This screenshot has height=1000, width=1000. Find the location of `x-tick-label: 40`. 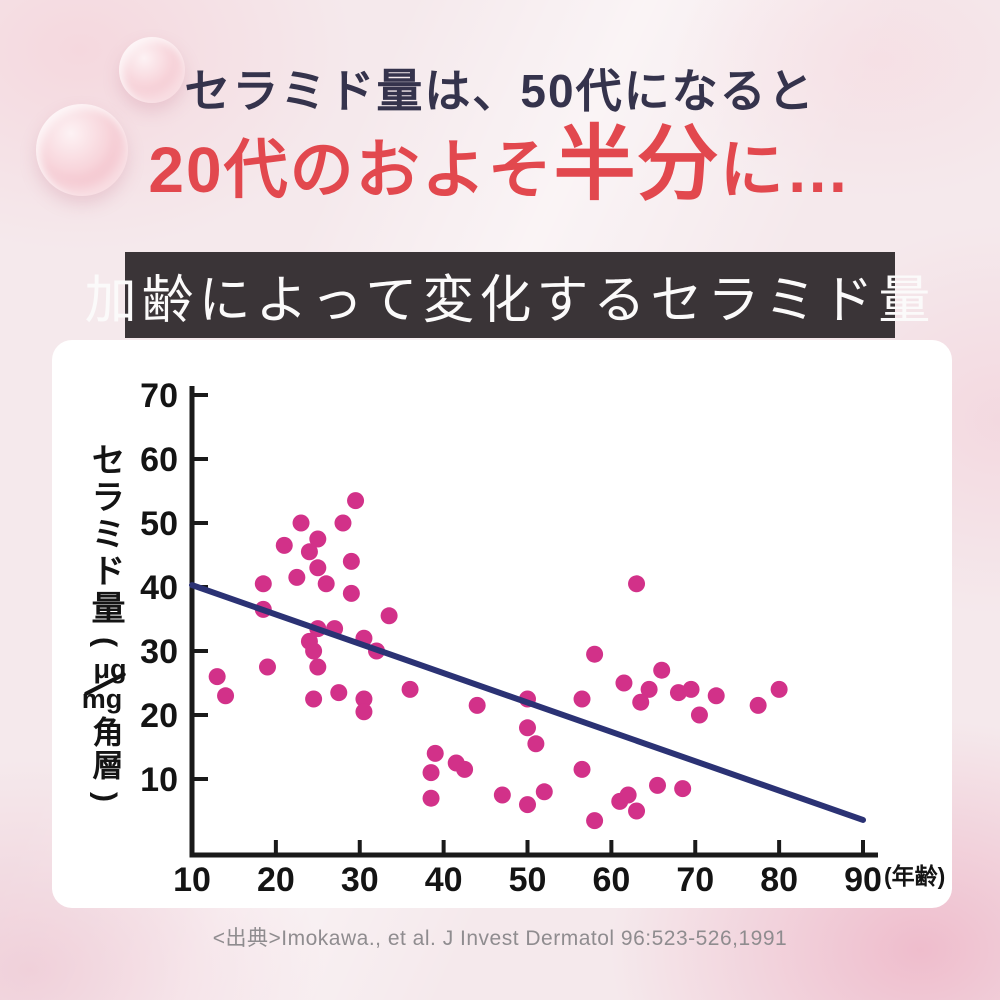

x-tick-label: 40 is located at coordinates (444, 880).